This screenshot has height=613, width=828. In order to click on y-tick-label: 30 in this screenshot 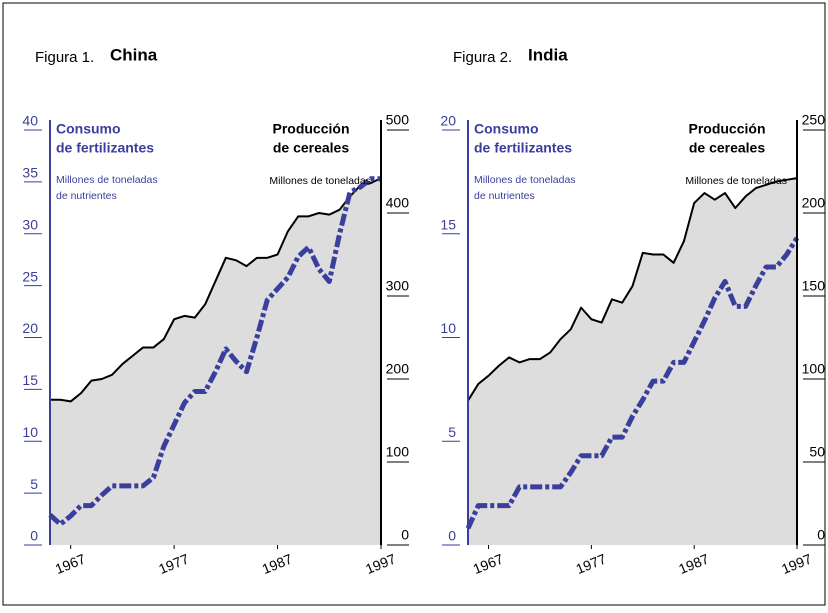, I will do `click(30, 224)`.